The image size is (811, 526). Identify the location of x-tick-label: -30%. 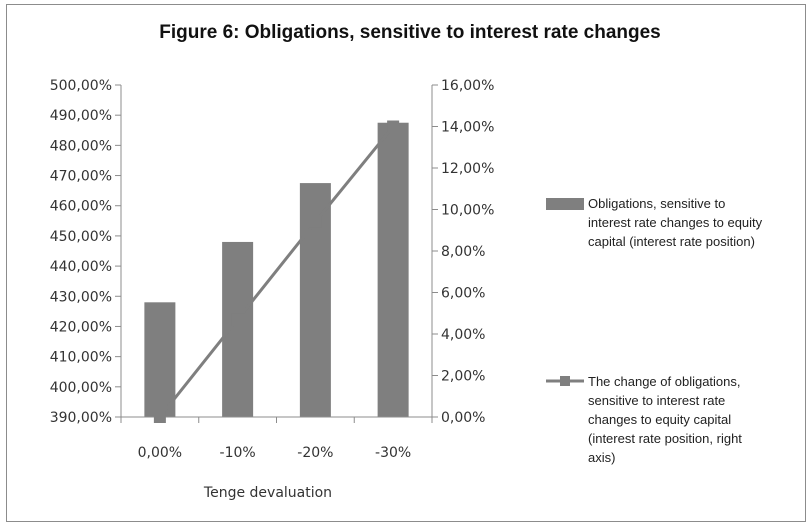
(393, 453).